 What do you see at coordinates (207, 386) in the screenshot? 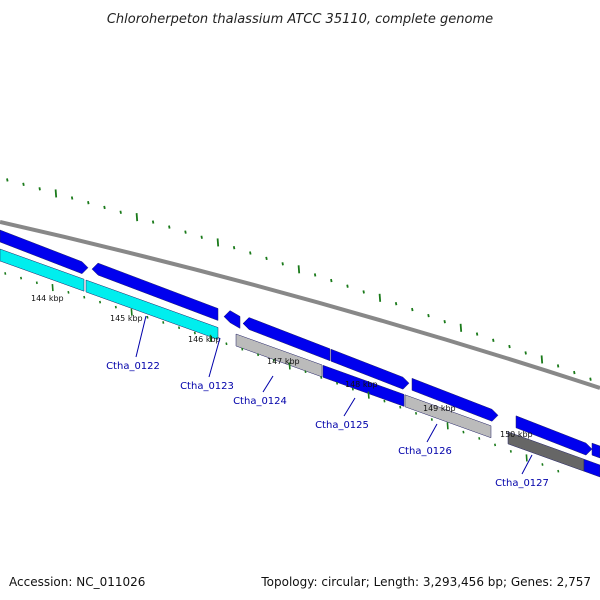
I see `gene-label-ctha-0123: Ctha_0123` at bounding box center [207, 386].